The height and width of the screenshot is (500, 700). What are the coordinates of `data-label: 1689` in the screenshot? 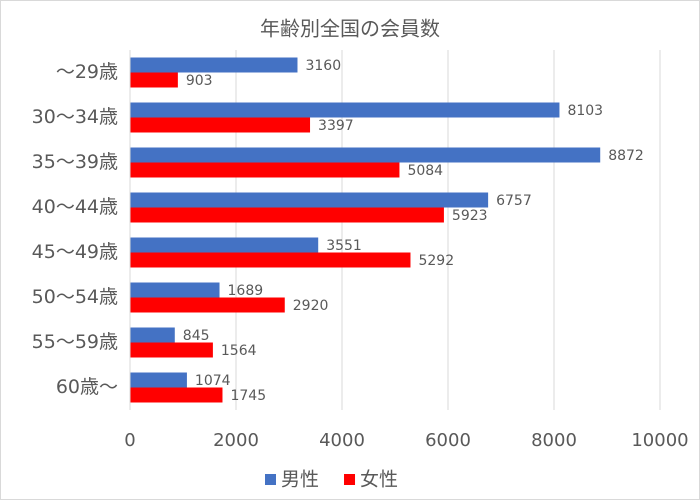 It's located at (246, 291).